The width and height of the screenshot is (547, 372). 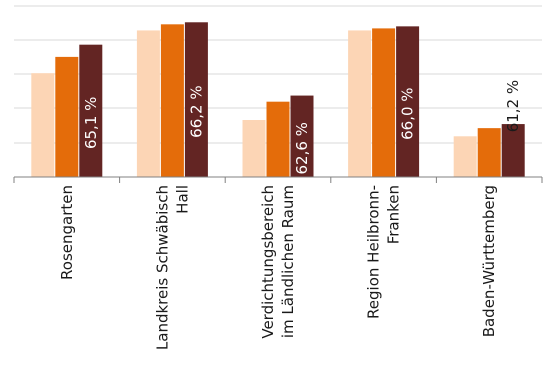 I want to click on data-label: 66,2 %, so click(x=196, y=111).